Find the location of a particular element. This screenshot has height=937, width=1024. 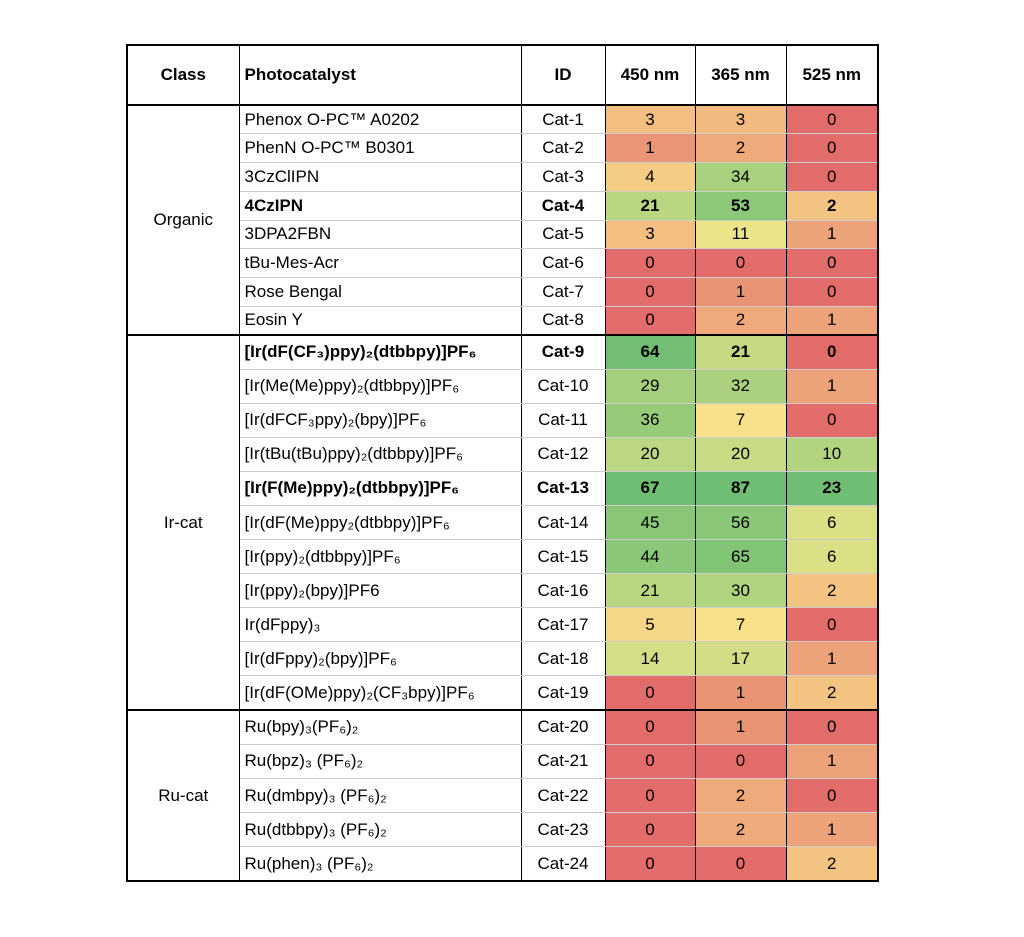

value-cell: 32 is located at coordinates (740, 386).